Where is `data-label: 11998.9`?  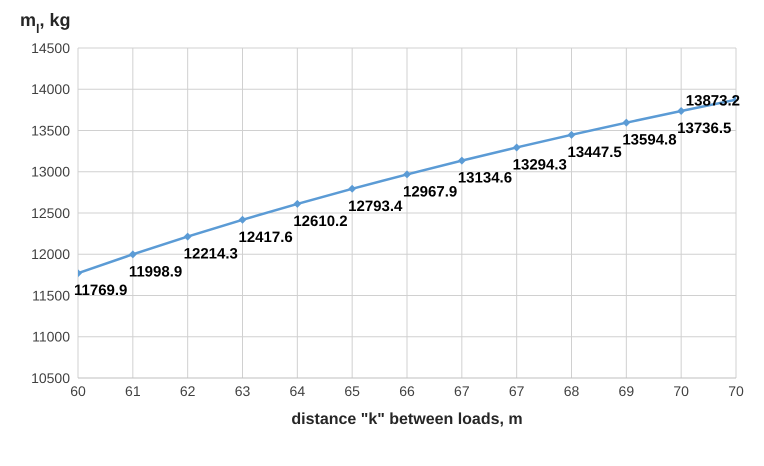 data-label: 11998.9 is located at coordinates (155, 271).